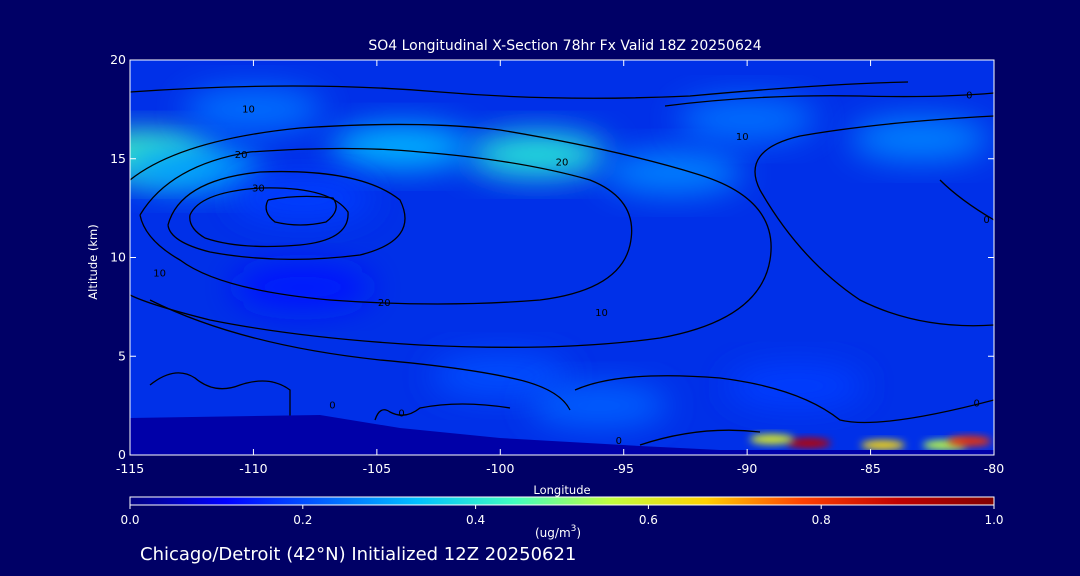 The width and height of the screenshot is (1080, 576). Describe the element at coordinates (377, 468) in the screenshot. I see `x-tick-label: -105` at that location.